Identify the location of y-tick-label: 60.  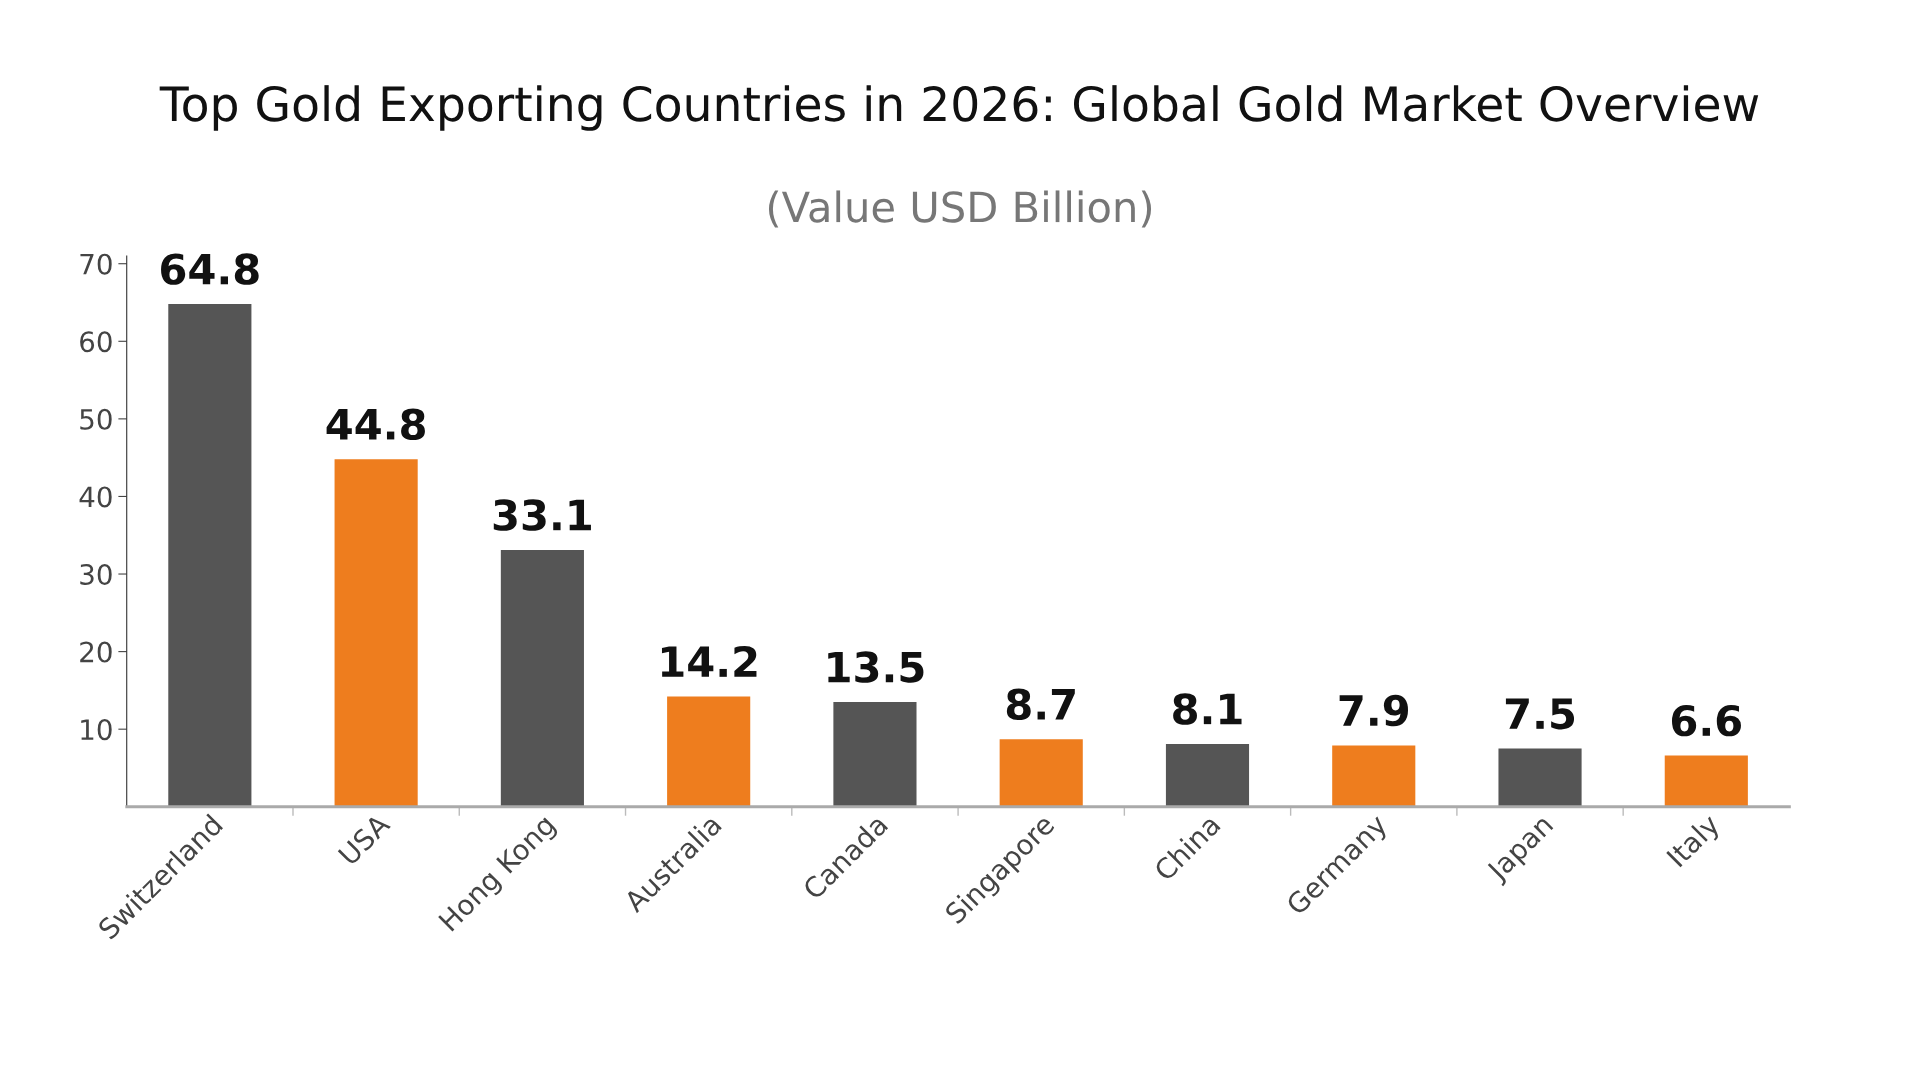
(96, 342).